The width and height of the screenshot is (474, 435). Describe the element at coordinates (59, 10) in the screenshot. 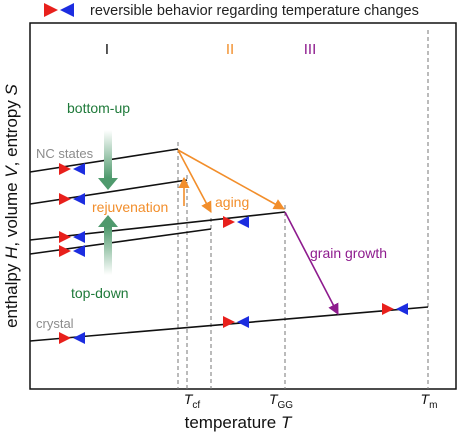

I see `red-blue-arrow-pair-icon` at that location.